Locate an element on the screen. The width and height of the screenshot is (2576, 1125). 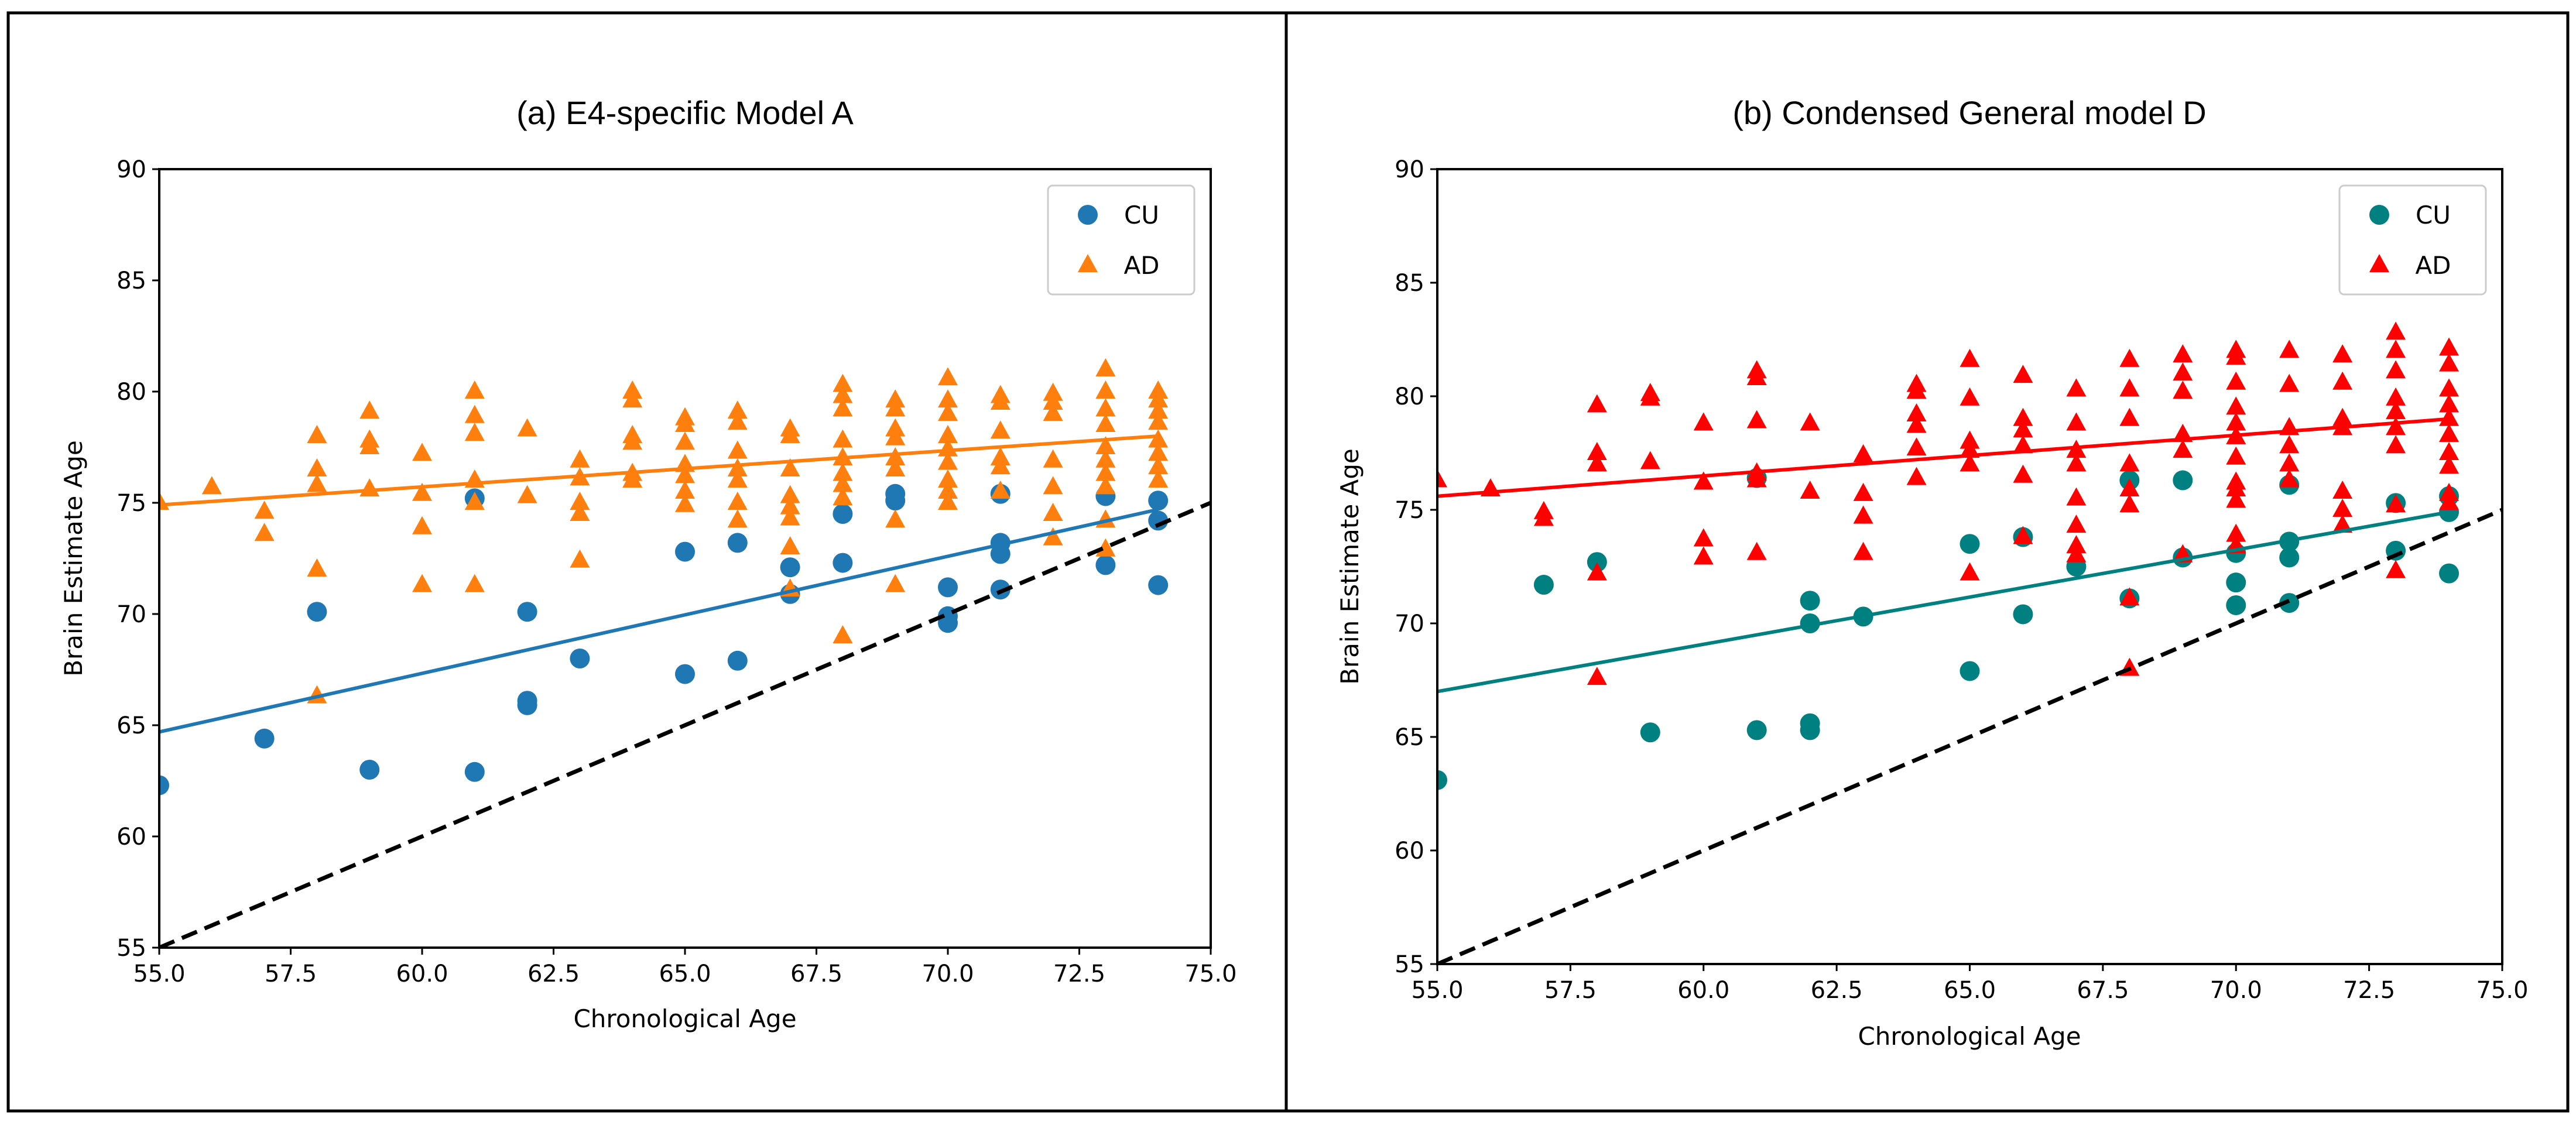
y-tick-label: 65 is located at coordinates (1409, 737).